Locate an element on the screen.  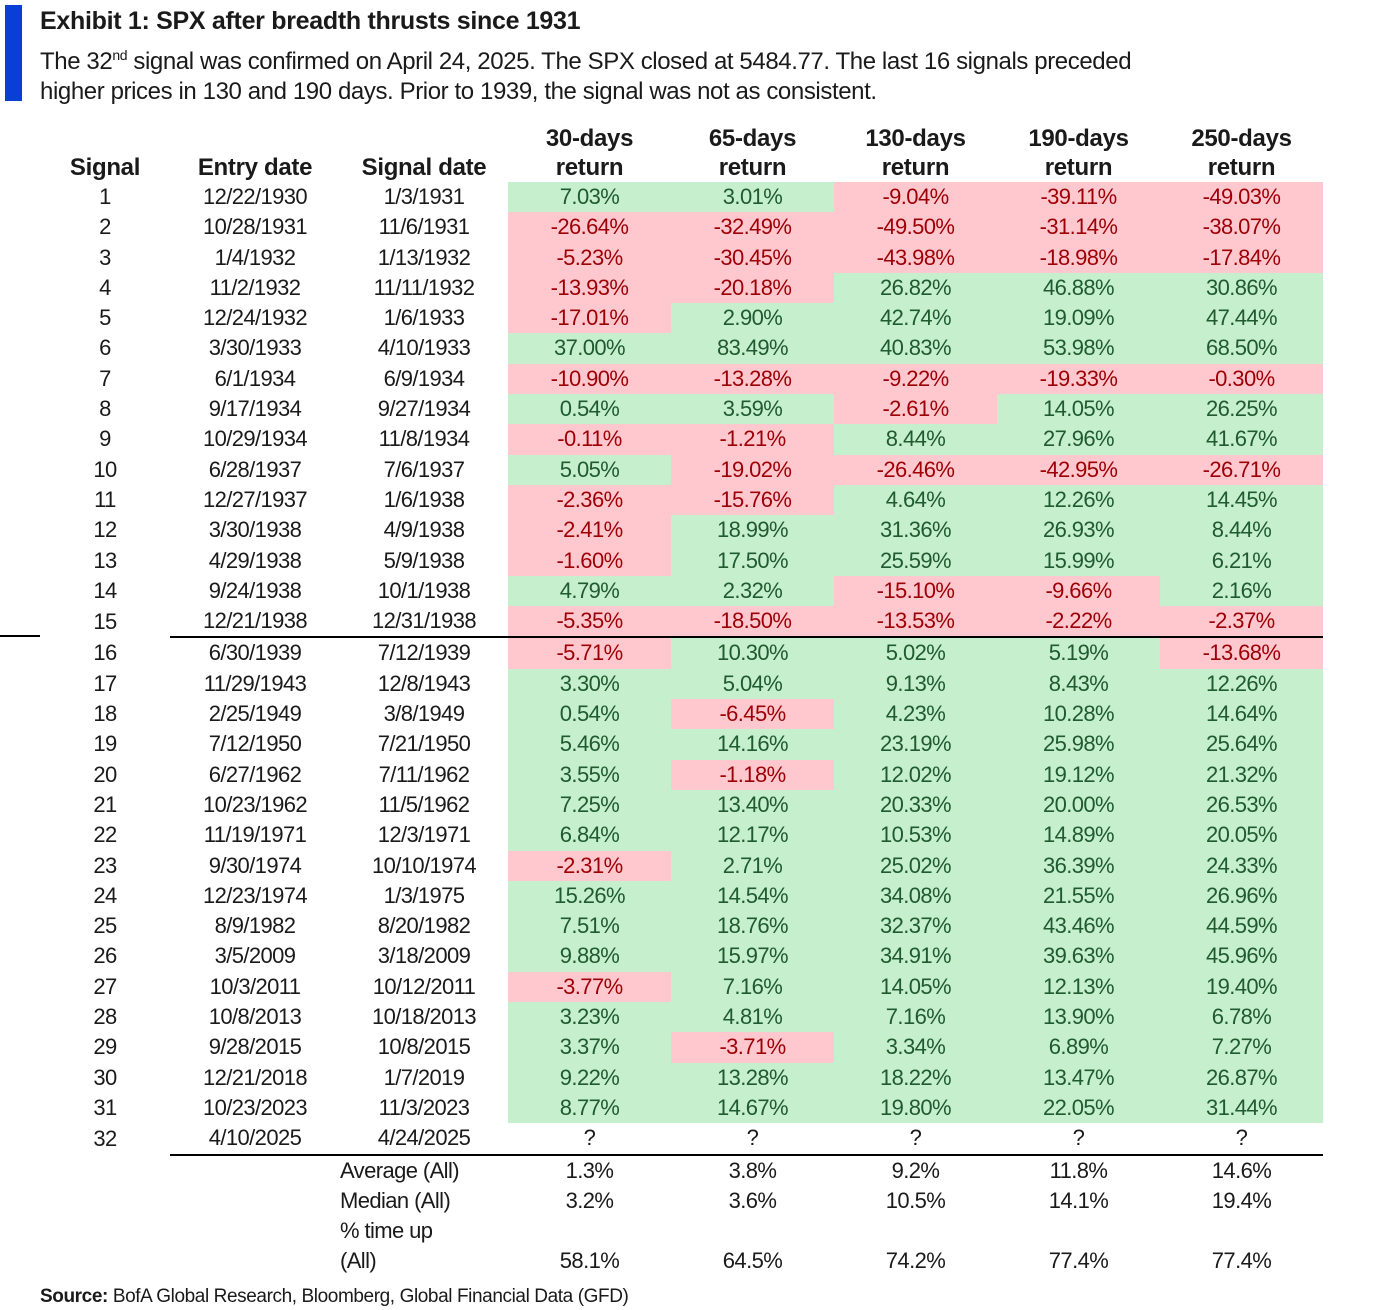
return-cell: 12.13% is located at coordinates (1078, 987).